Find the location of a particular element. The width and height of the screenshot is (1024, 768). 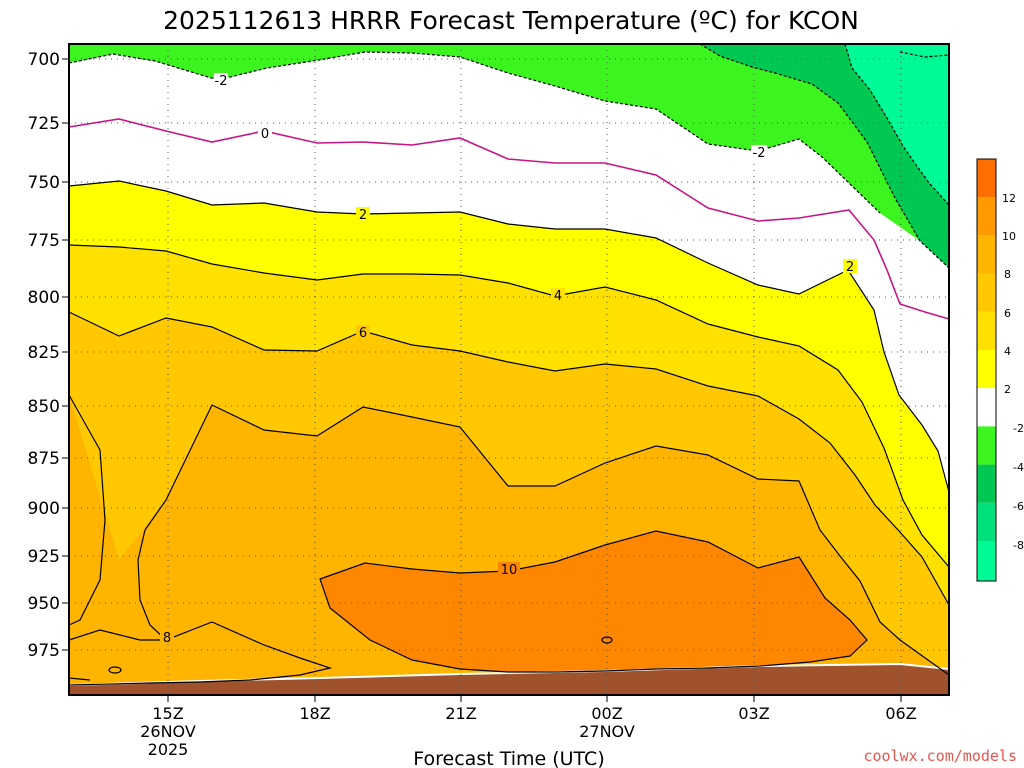

x-date-label-year: 2025 is located at coordinates (168, 749).